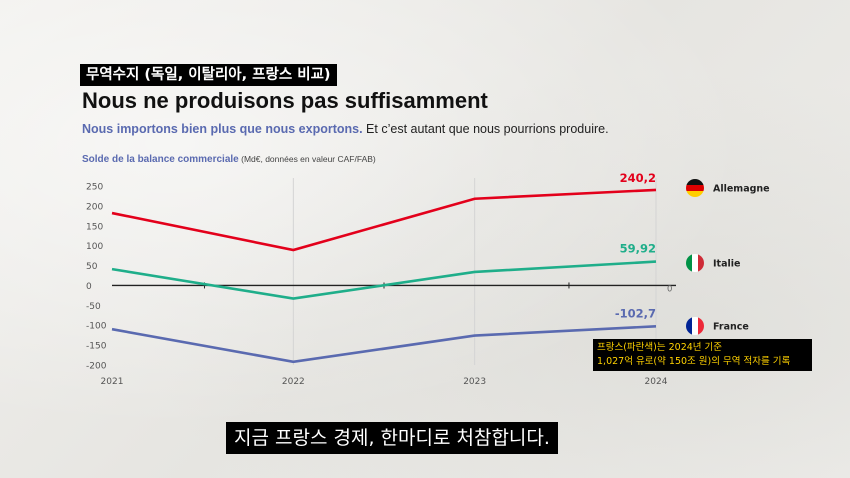 Image resolution: width=850 pixels, height=478 pixels. I want to click on legend-name-germany: Allemagne, so click(741, 189).